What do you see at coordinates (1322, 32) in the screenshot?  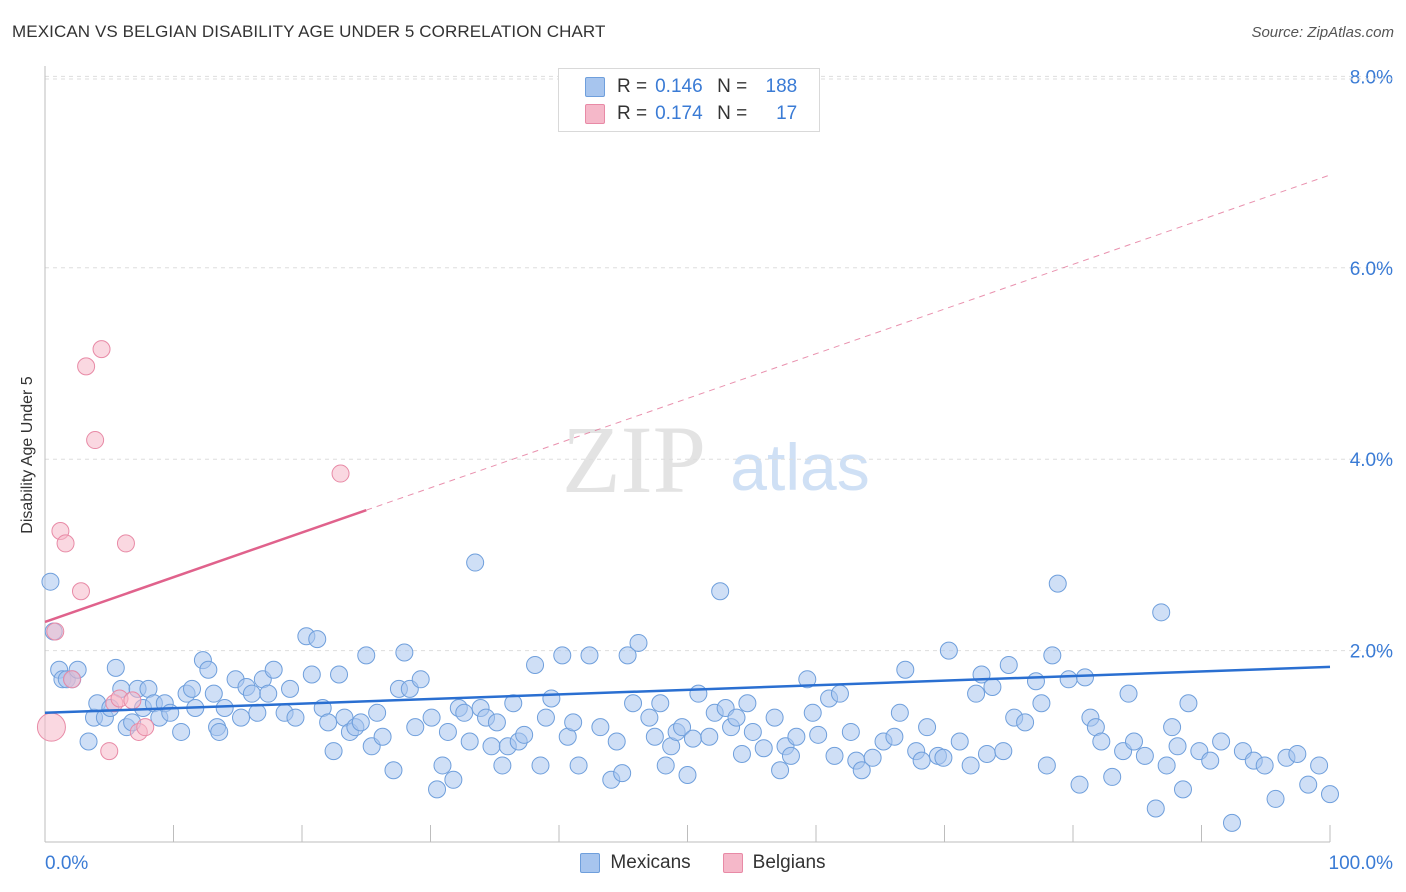 I see `source-label: Source: ZipAtlas.com` at bounding box center [1322, 32].